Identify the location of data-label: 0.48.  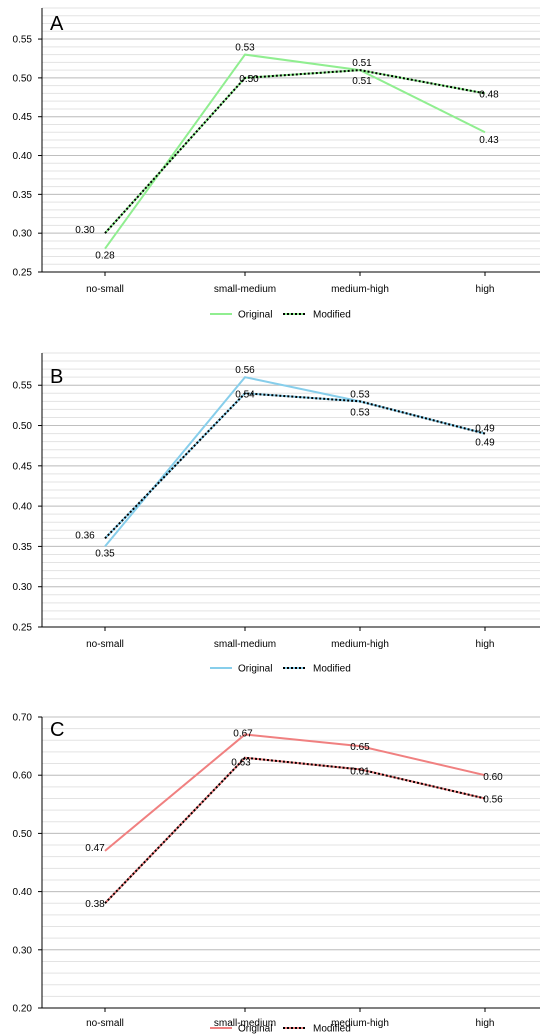
(489, 94).